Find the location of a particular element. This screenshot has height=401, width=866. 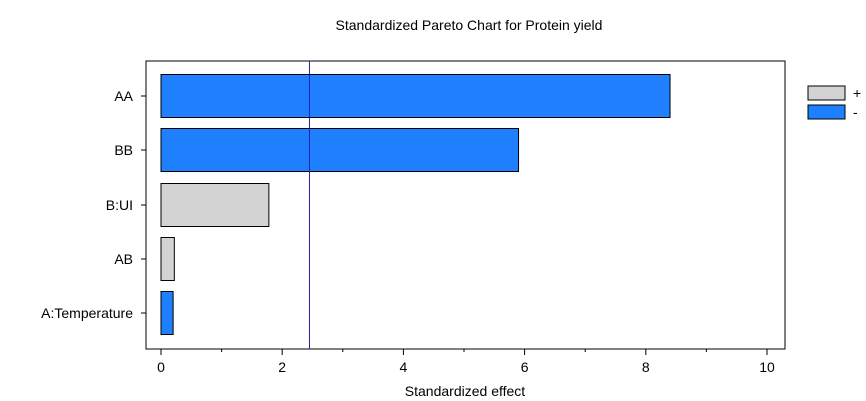

legend-label: - is located at coordinates (855, 112).